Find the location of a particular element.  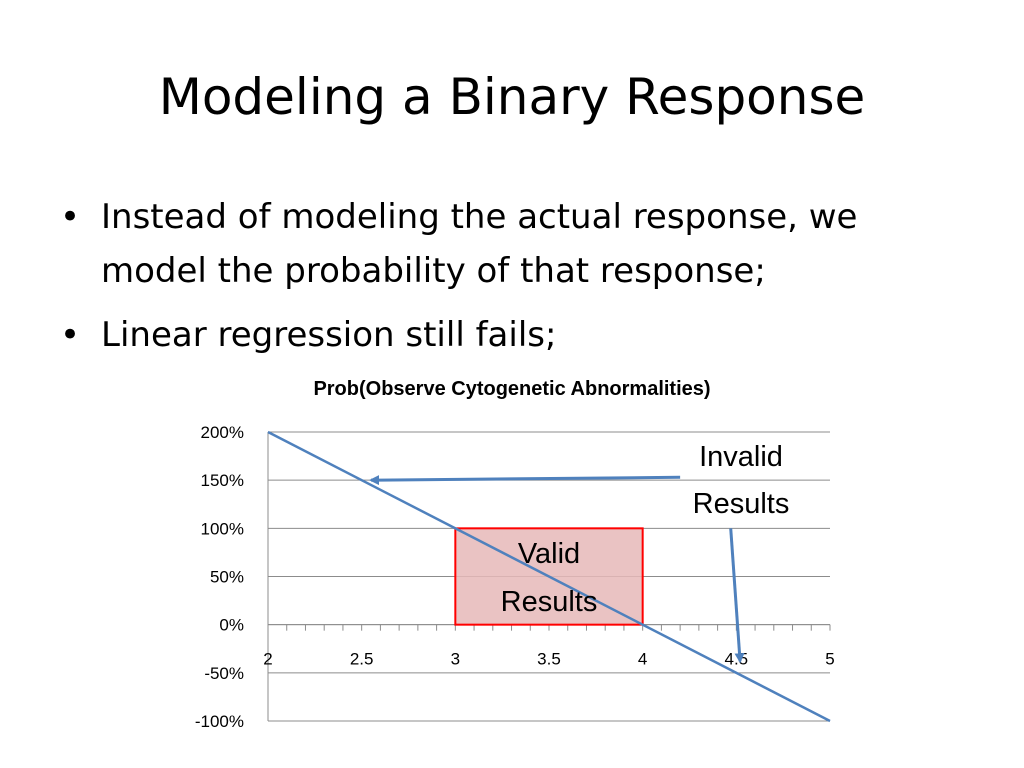

y-tick-label: 0% is located at coordinates (231, 625).